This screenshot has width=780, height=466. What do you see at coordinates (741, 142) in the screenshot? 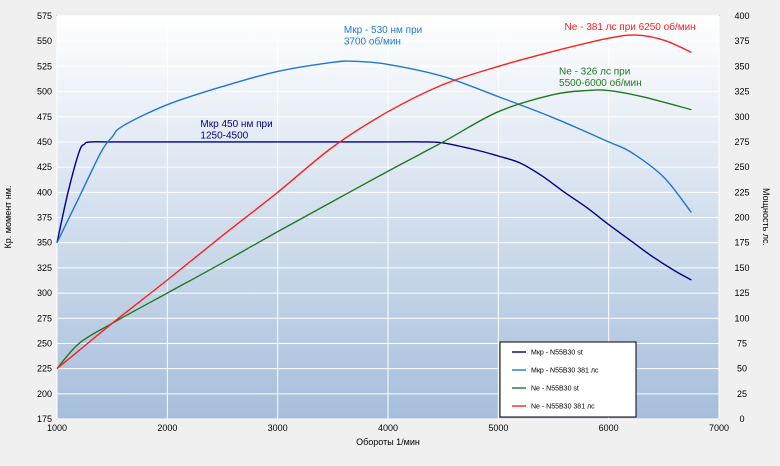
I see `y2-tick-label: 275` at bounding box center [741, 142].